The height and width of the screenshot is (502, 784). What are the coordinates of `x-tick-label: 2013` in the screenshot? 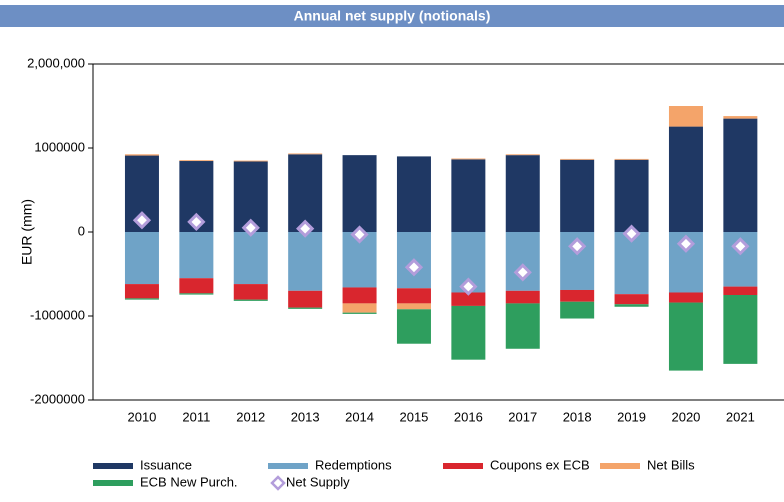 It's located at (305, 416).